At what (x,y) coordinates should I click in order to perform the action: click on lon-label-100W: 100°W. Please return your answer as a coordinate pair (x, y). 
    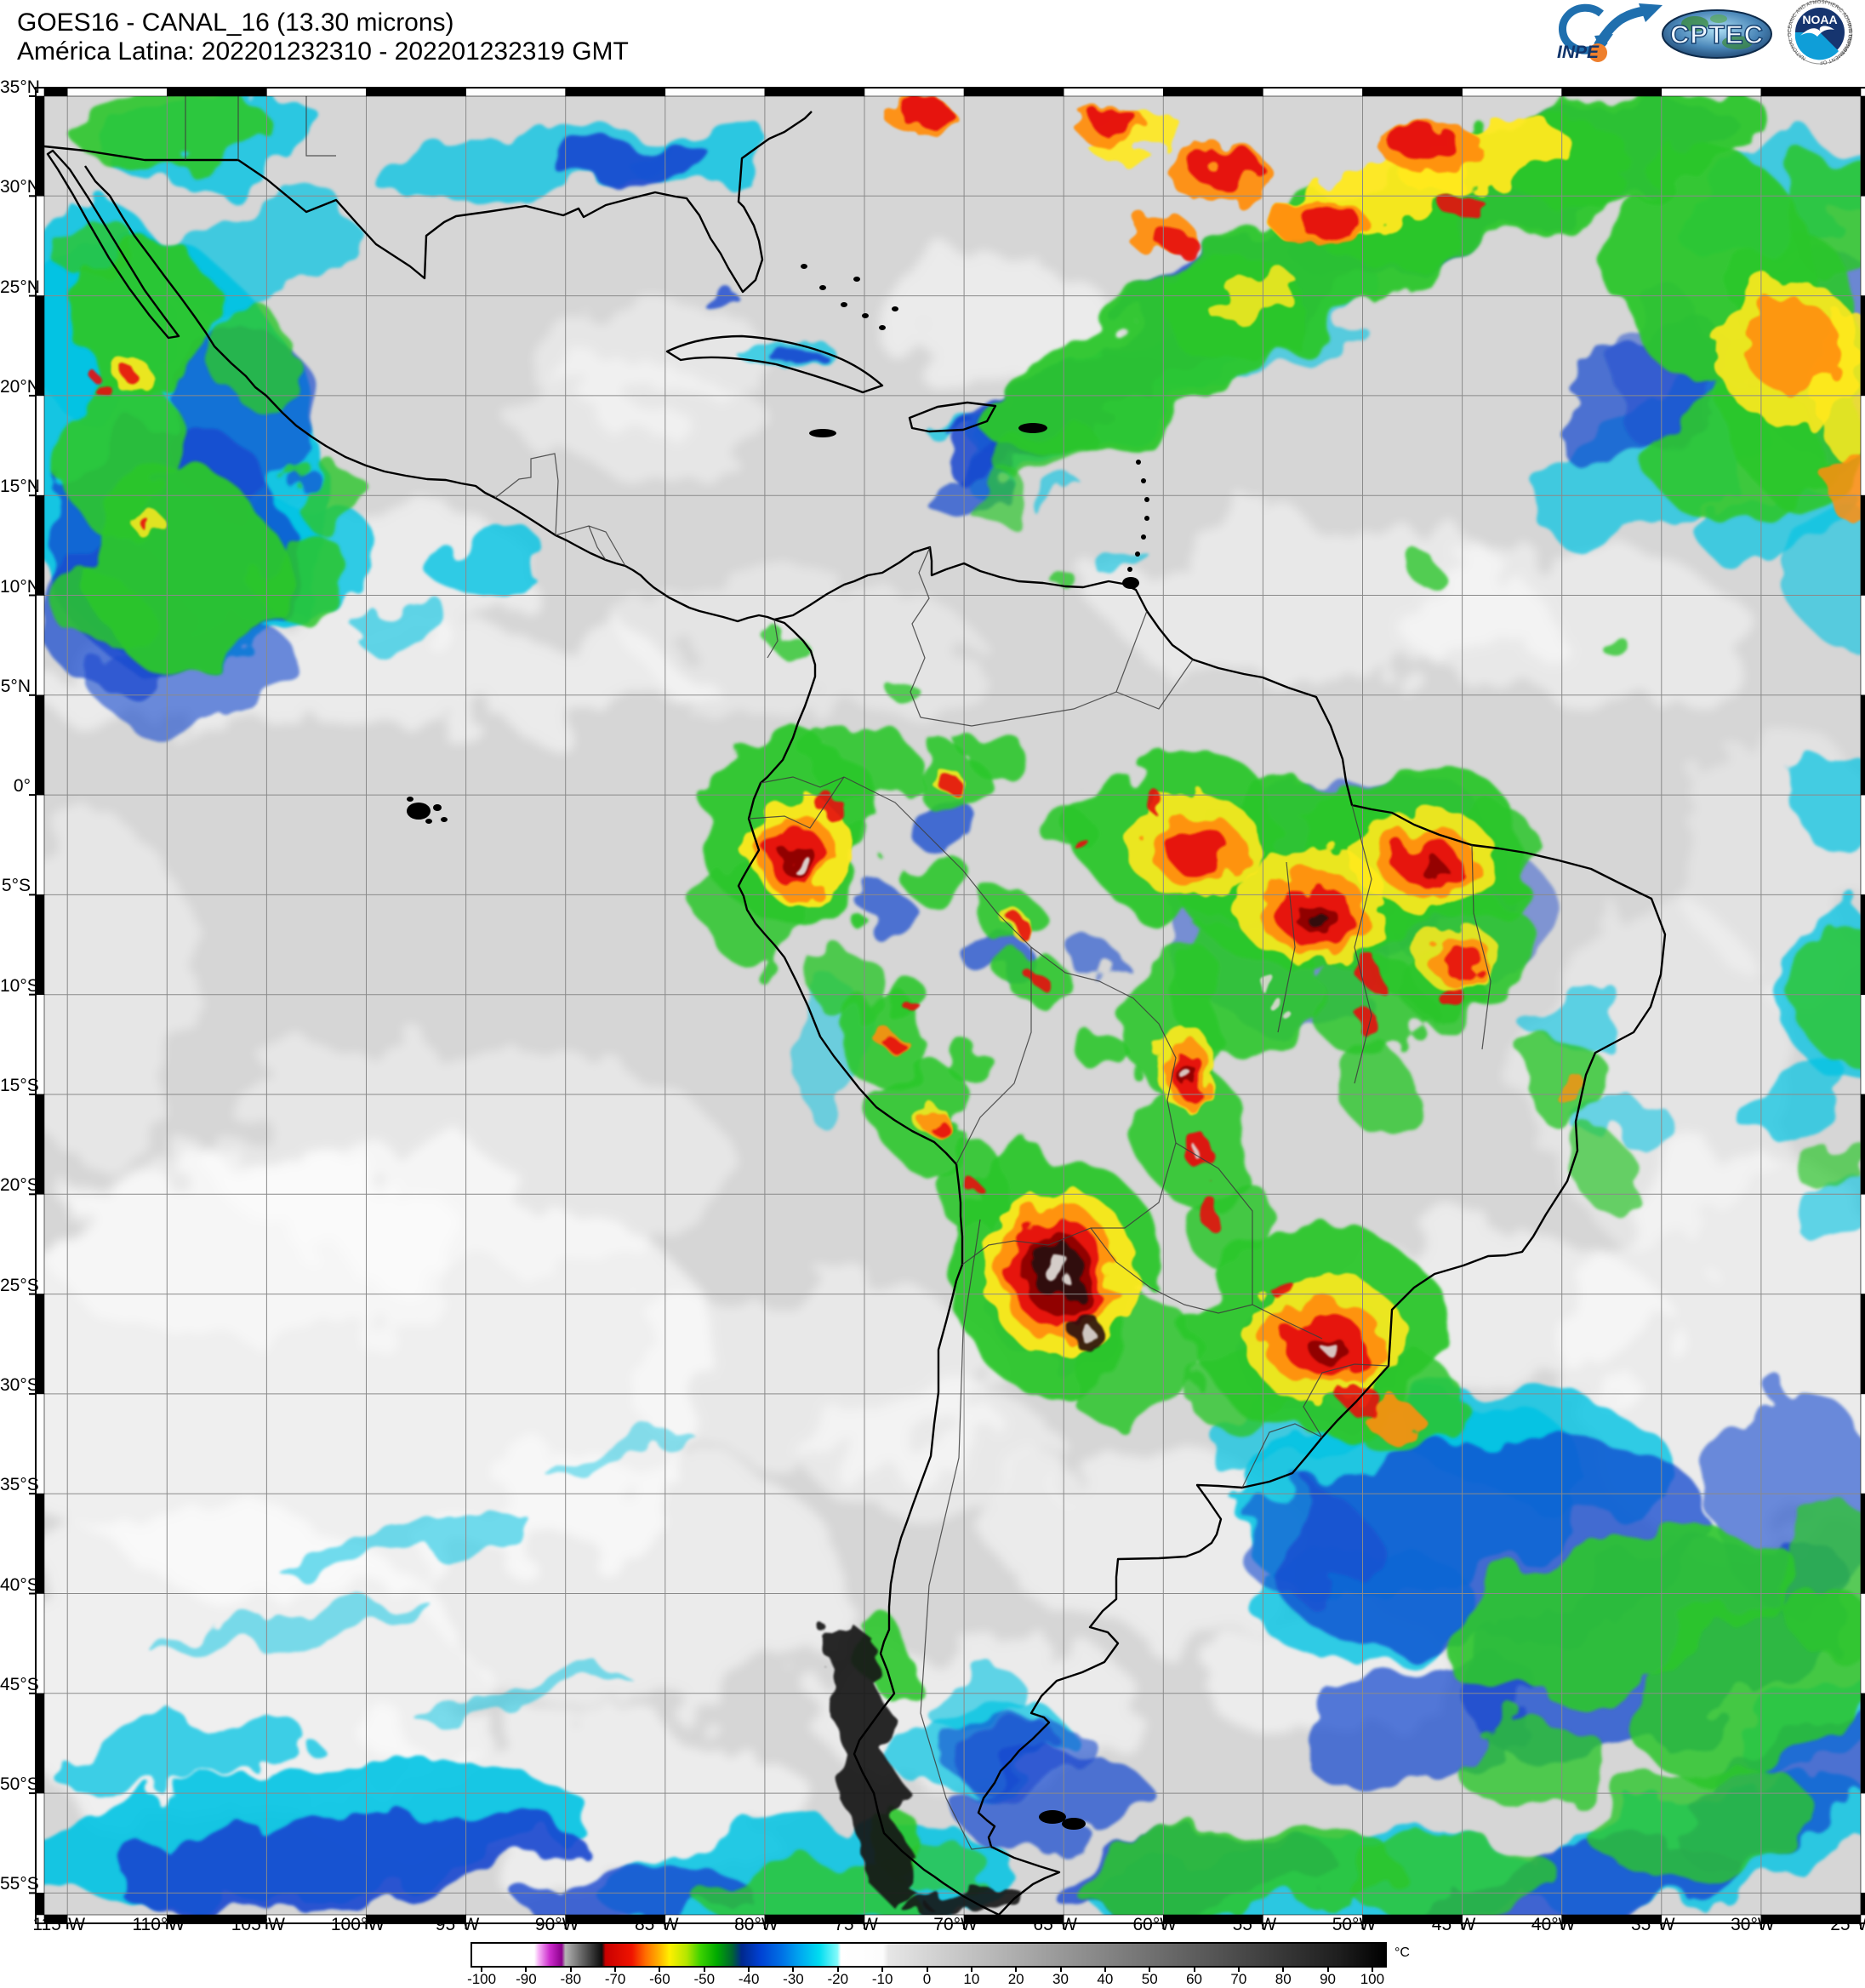
    Looking at the image, I should click on (358, 1924).